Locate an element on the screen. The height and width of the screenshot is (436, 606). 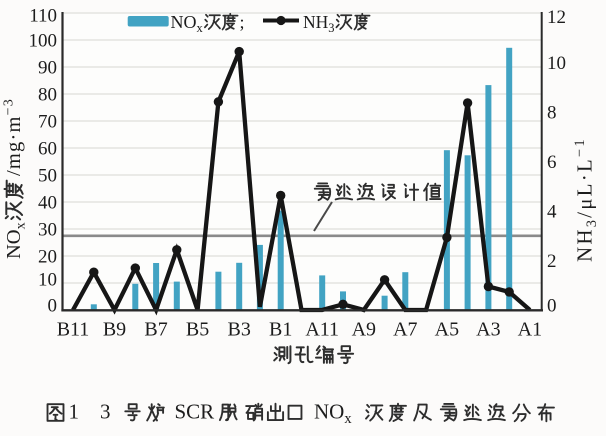
svg-text: NH3/μL·L−1 is located at coordinates (586, 199).